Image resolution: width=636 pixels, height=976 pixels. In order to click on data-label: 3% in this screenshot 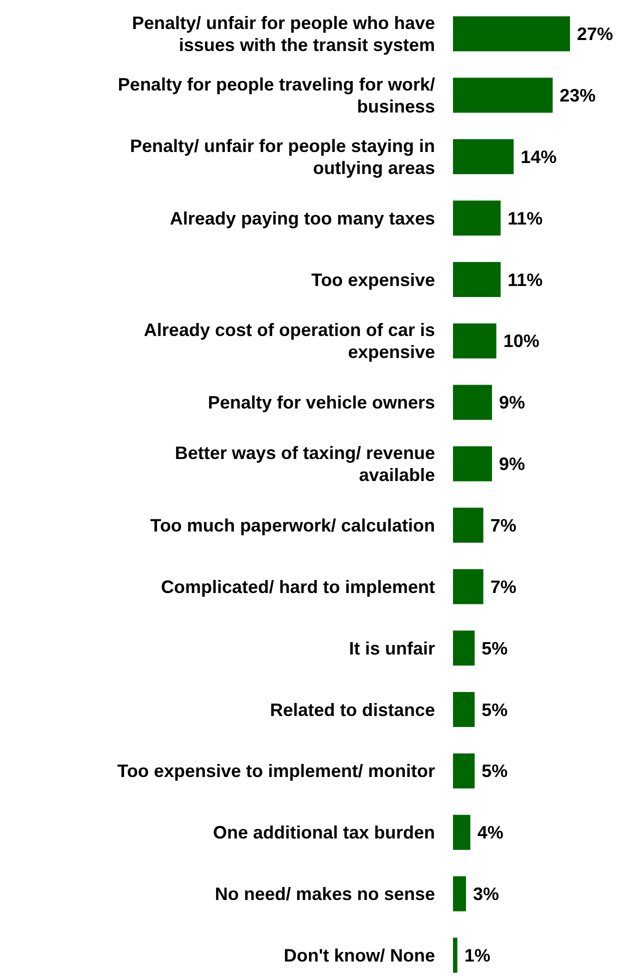, I will do `click(486, 894)`.